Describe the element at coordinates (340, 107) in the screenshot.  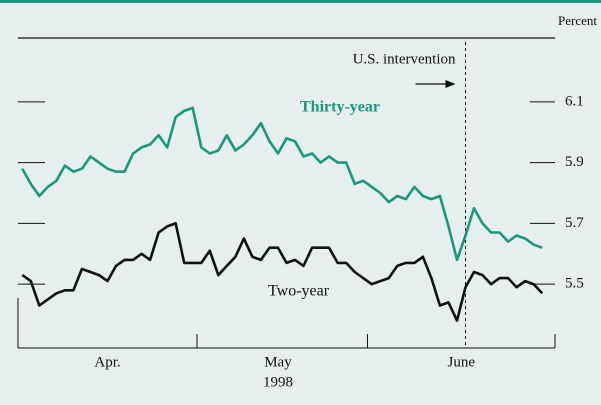
I see `series-label: Thirty-year` at that location.